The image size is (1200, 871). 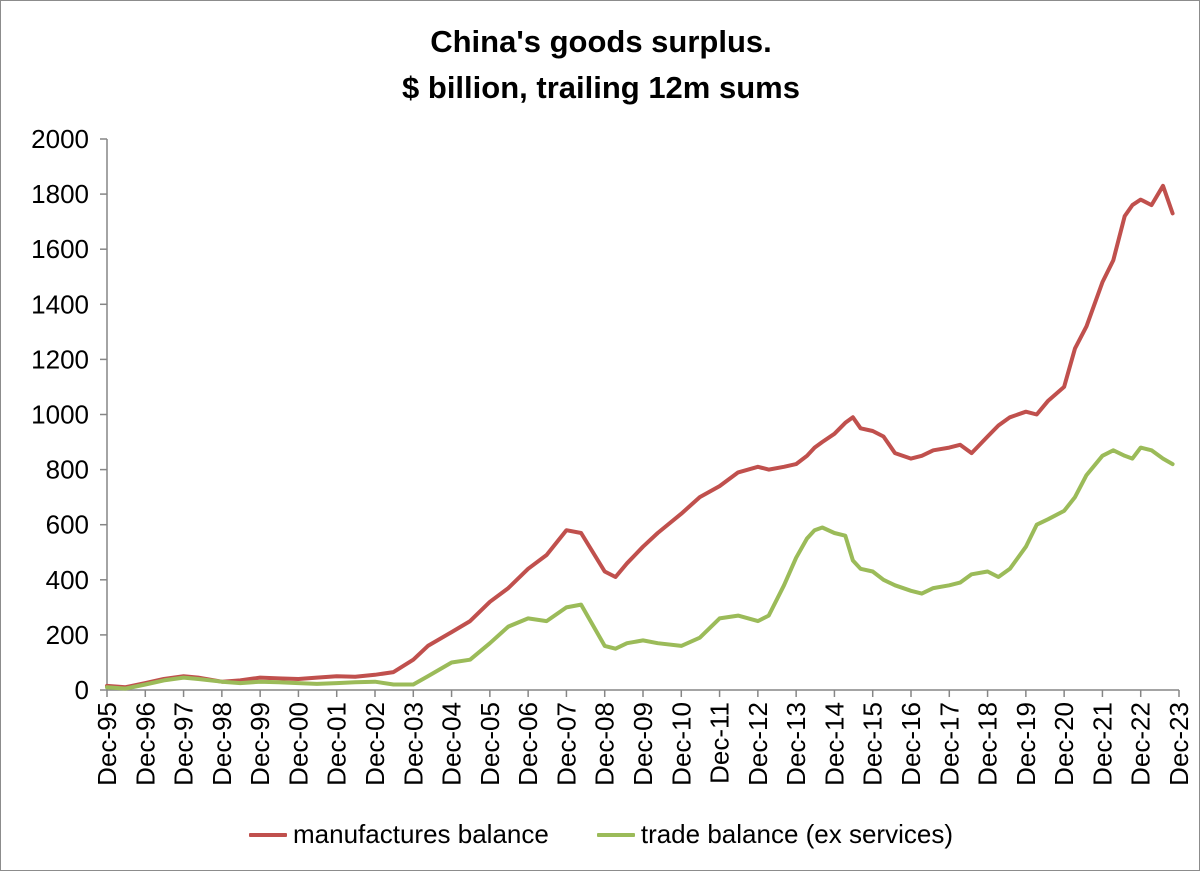 I want to click on x-tick-label: Dec-08, so click(x=605, y=744).